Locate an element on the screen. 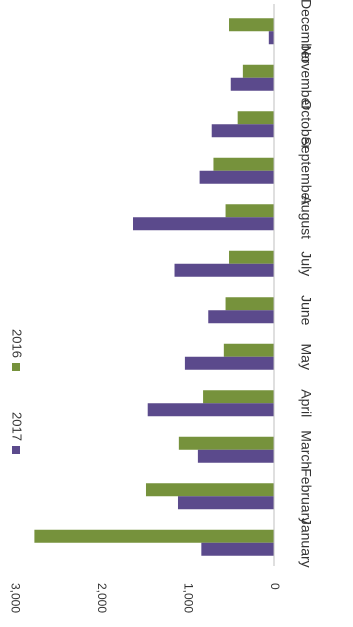  bar-2017-april is located at coordinates (210, 410).